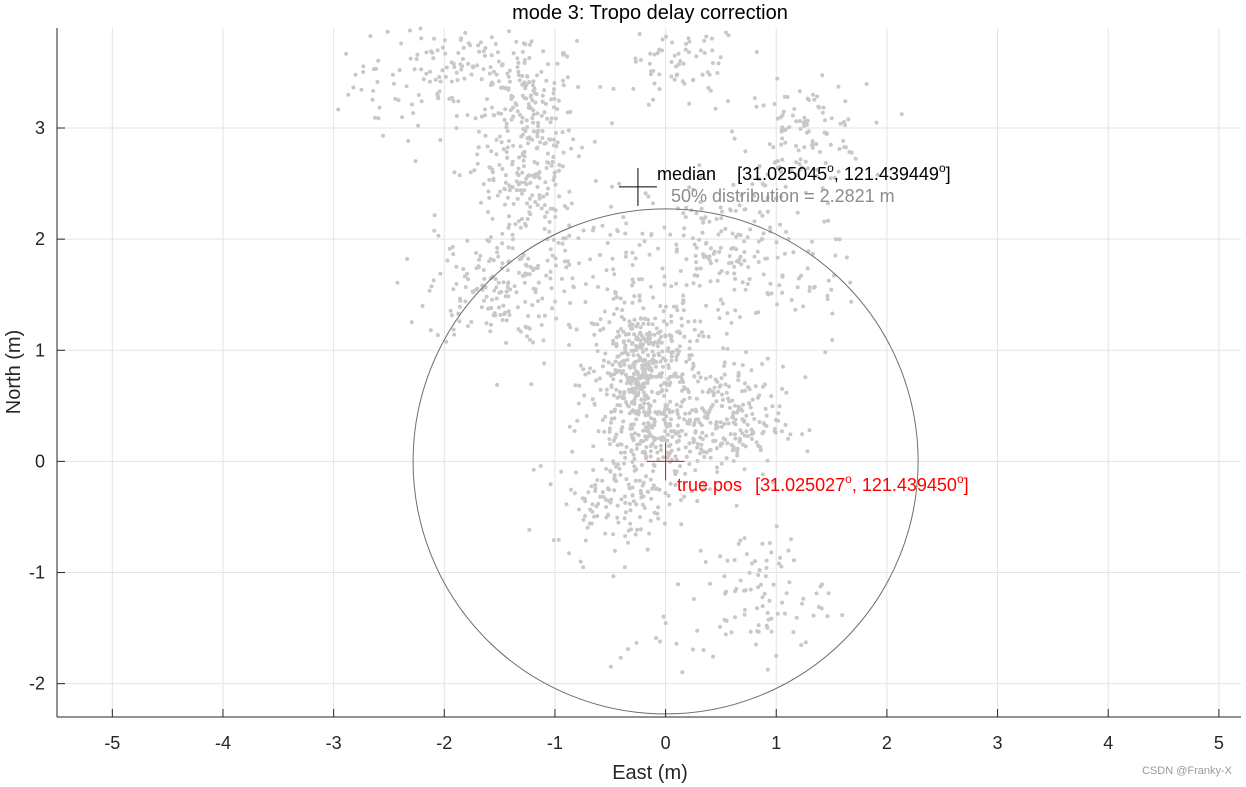 This screenshot has width=1246, height=787. I want to click on median-marker, so click(637, 186).